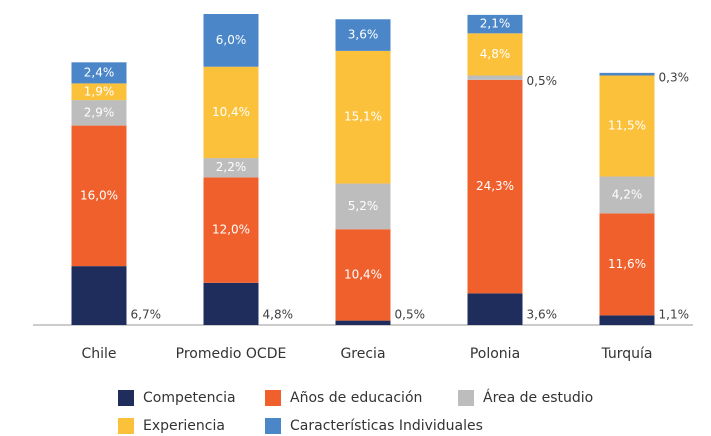  Describe the element at coordinates (98, 354) in the screenshot. I see `x-tick-label: Chile` at that location.